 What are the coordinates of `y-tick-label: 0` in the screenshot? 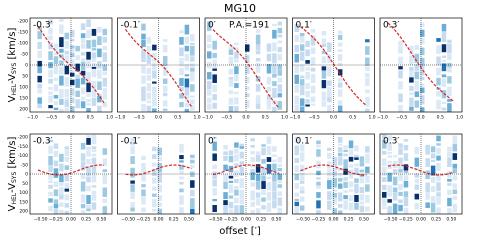 It's located at (26, 66).